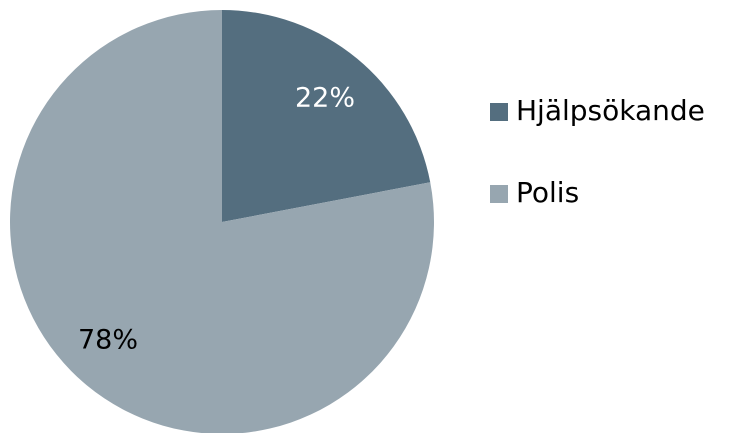 The image size is (735, 433). Describe the element at coordinates (547, 192) in the screenshot. I see `legend-label-polis: Polis` at that location.